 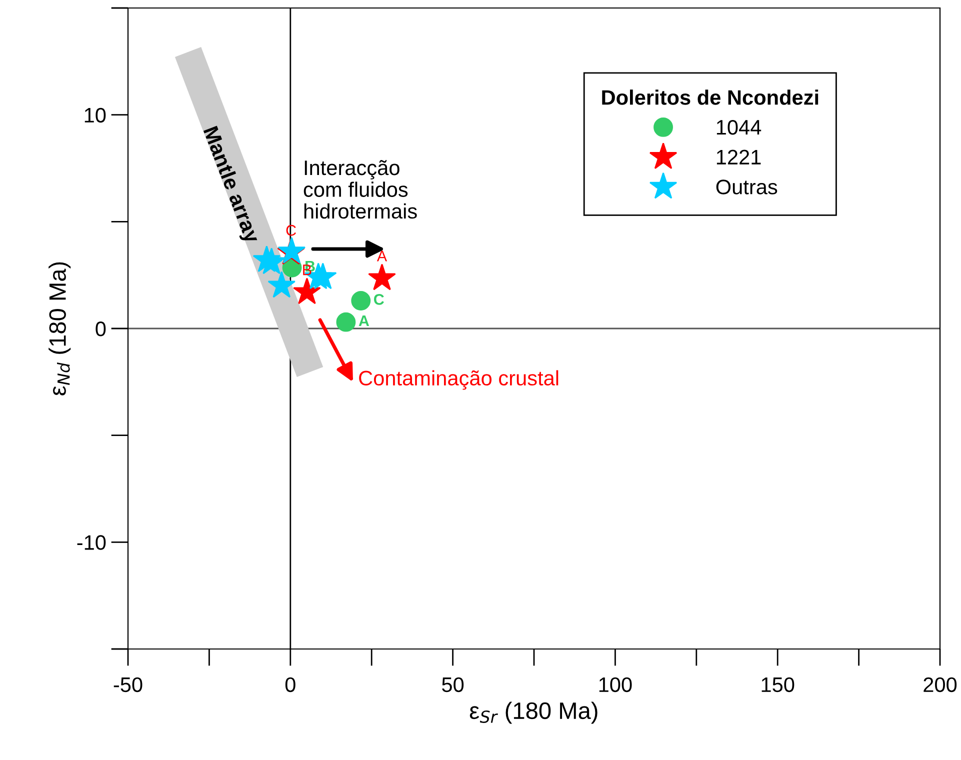 What do you see at coordinates (453, 684) in the screenshot?
I see `x-tick-label: 50` at bounding box center [453, 684].